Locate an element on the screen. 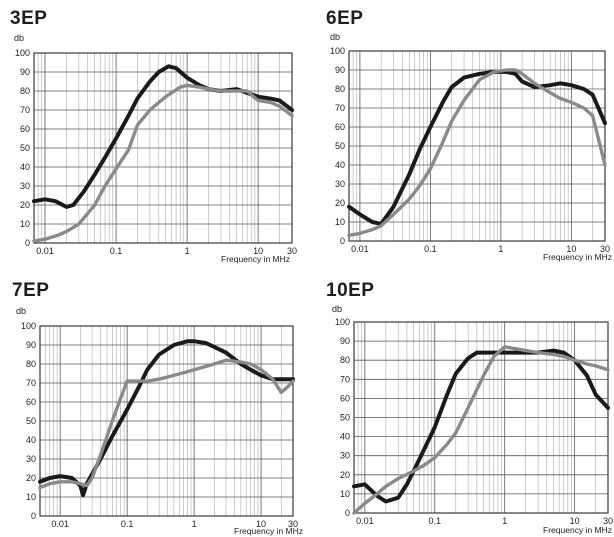 This screenshot has width=614, height=537. chart-title: 10EP is located at coordinates (350, 290).